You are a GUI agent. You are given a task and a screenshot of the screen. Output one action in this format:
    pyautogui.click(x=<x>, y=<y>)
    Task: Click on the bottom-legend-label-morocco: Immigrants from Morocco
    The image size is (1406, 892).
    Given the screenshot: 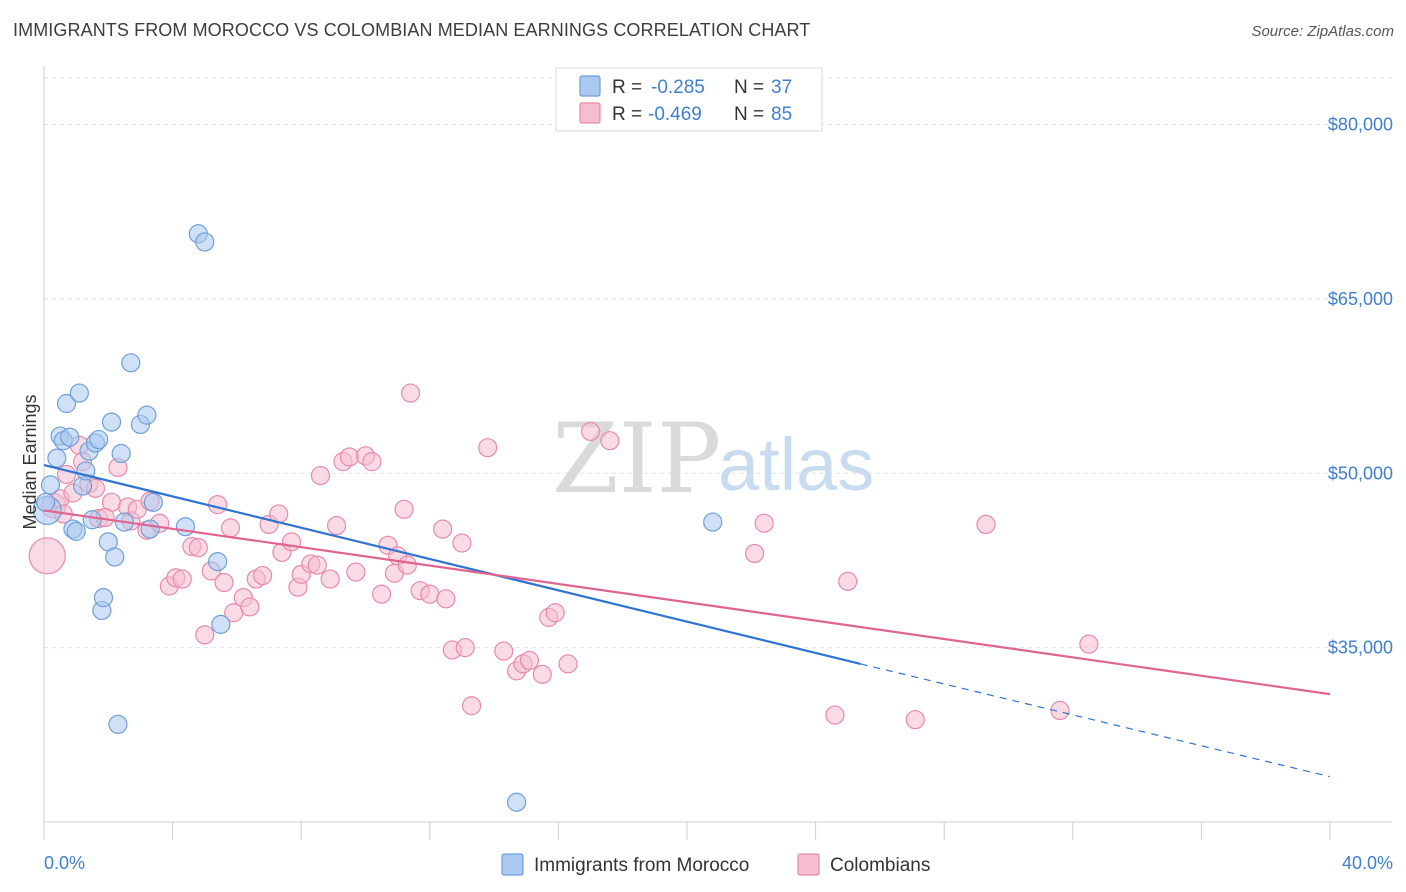 What is the action you would take?
    pyautogui.click(x=641, y=865)
    